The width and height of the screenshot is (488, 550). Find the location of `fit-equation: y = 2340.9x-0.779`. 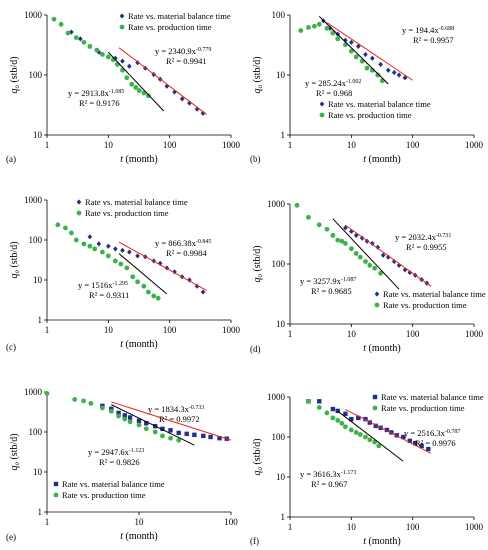

fit-equation: y = 2340.9x-0.779 is located at coordinates (183, 51).